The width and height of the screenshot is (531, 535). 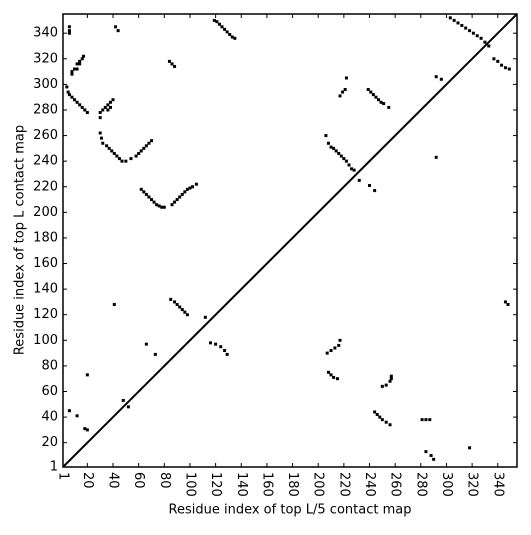 What do you see at coordinates (54, 467) in the screenshot?
I see `y-tick-label: 1` at bounding box center [54, 467].